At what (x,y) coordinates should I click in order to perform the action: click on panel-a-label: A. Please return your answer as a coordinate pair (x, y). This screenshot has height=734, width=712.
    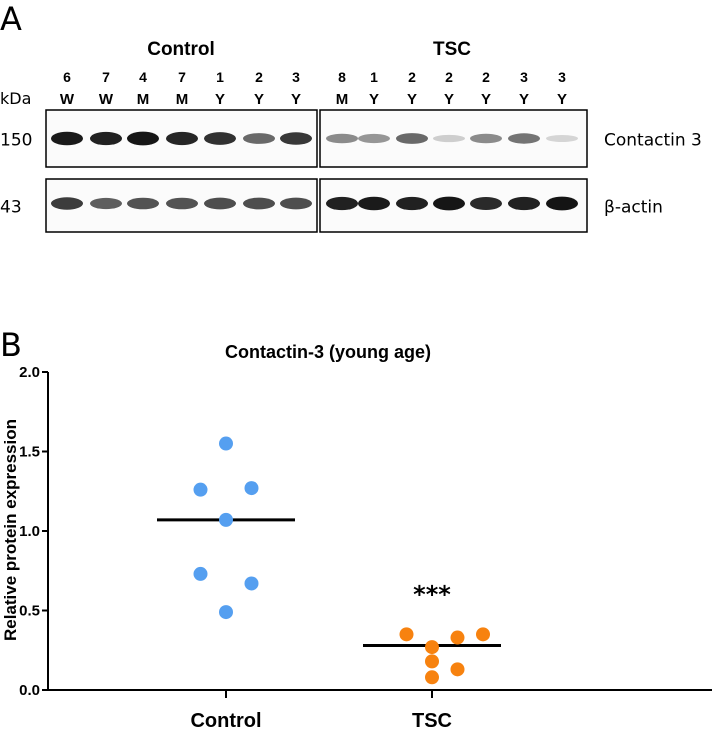
    Looking at the image, I should click on (11, 19).